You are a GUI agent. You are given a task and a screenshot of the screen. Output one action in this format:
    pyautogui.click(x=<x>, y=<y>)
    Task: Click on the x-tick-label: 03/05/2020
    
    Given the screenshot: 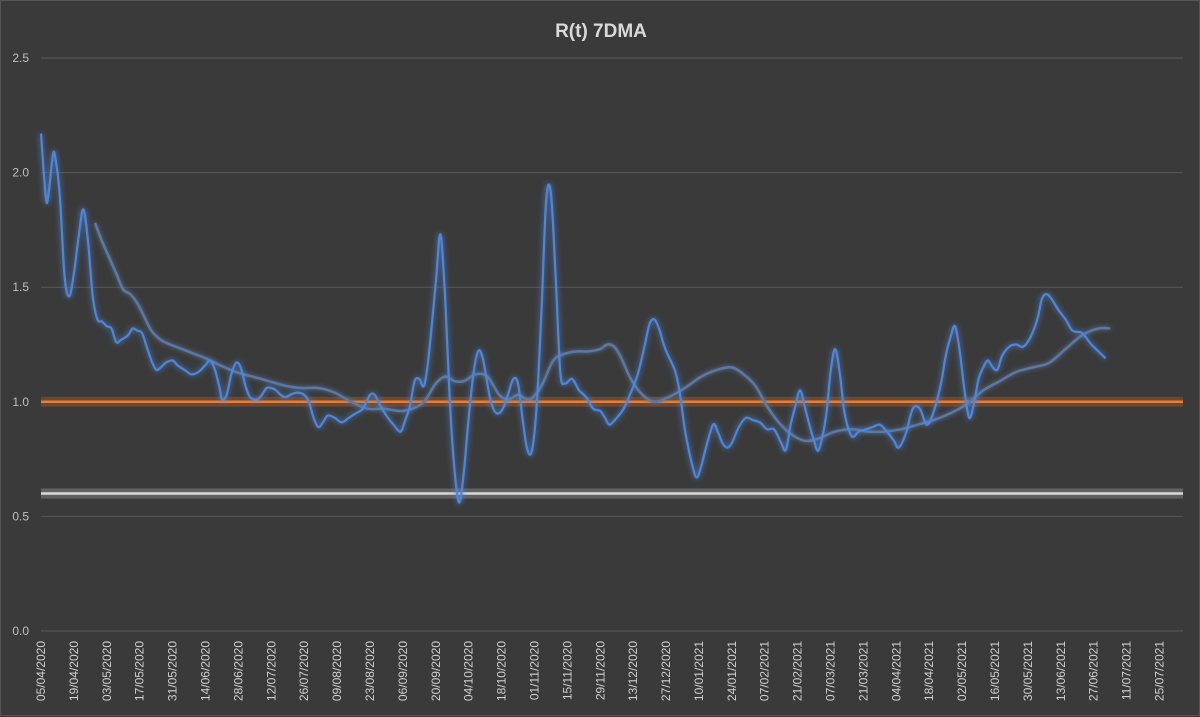 What is the action you would take?
    pyautogui.click(x=107, y=671)
    